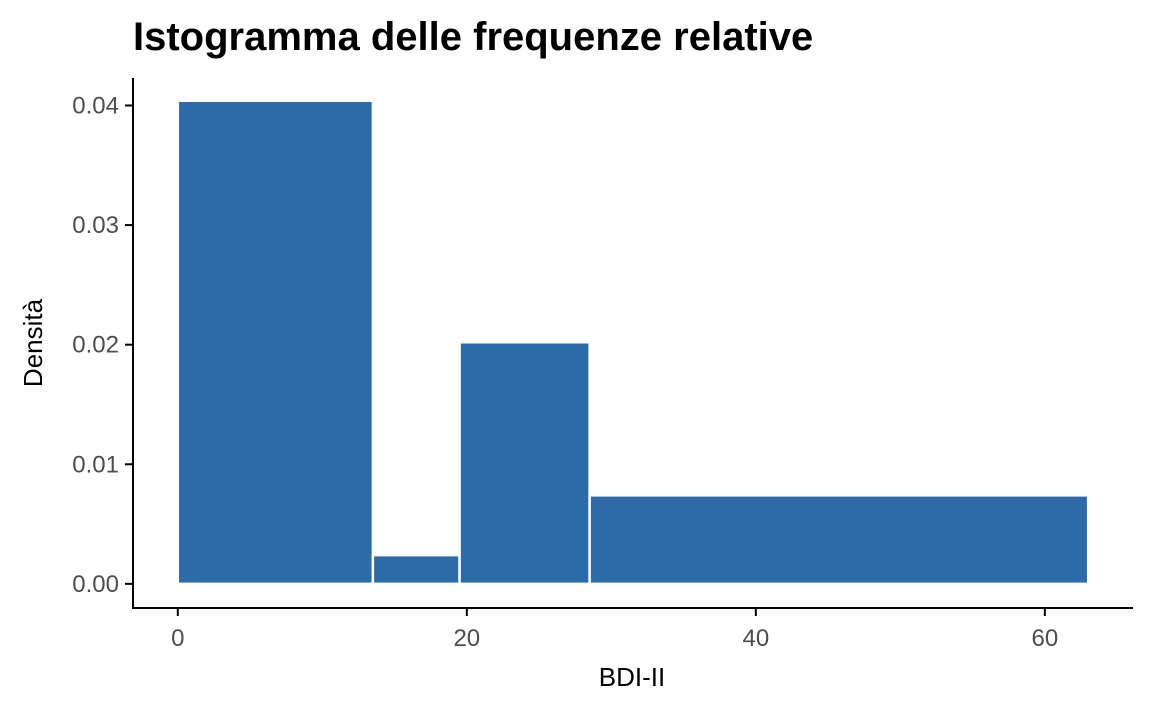 Image resolution: width=1152 pixels, height=711 pixels. What do you see at coordinates (632, 677) in the screenshot?
I see `x-axis-title: BDI-II` at bounding box center [632, 677].